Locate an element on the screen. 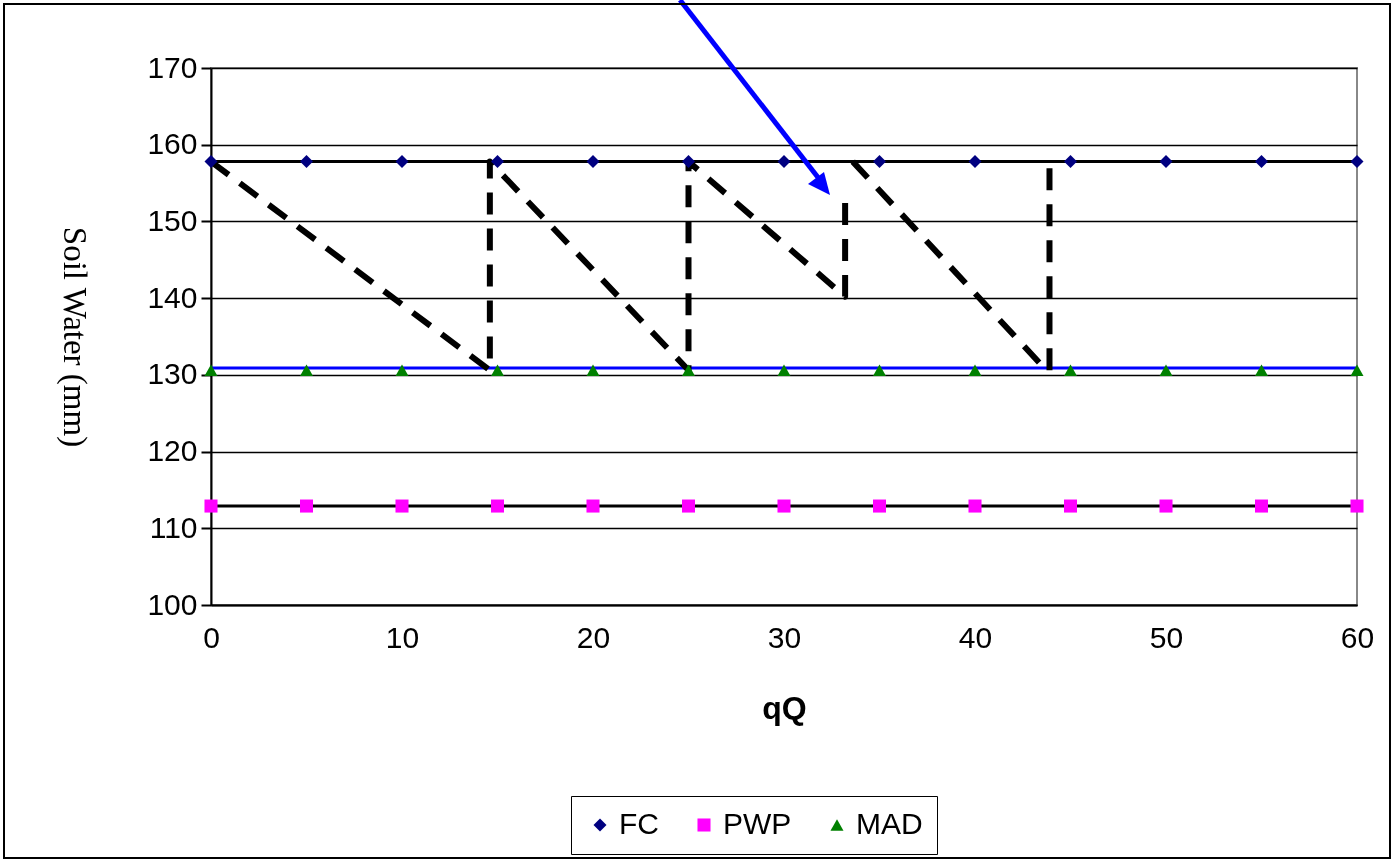  y-tick-label: 140 is located at coordinates (172, 297).